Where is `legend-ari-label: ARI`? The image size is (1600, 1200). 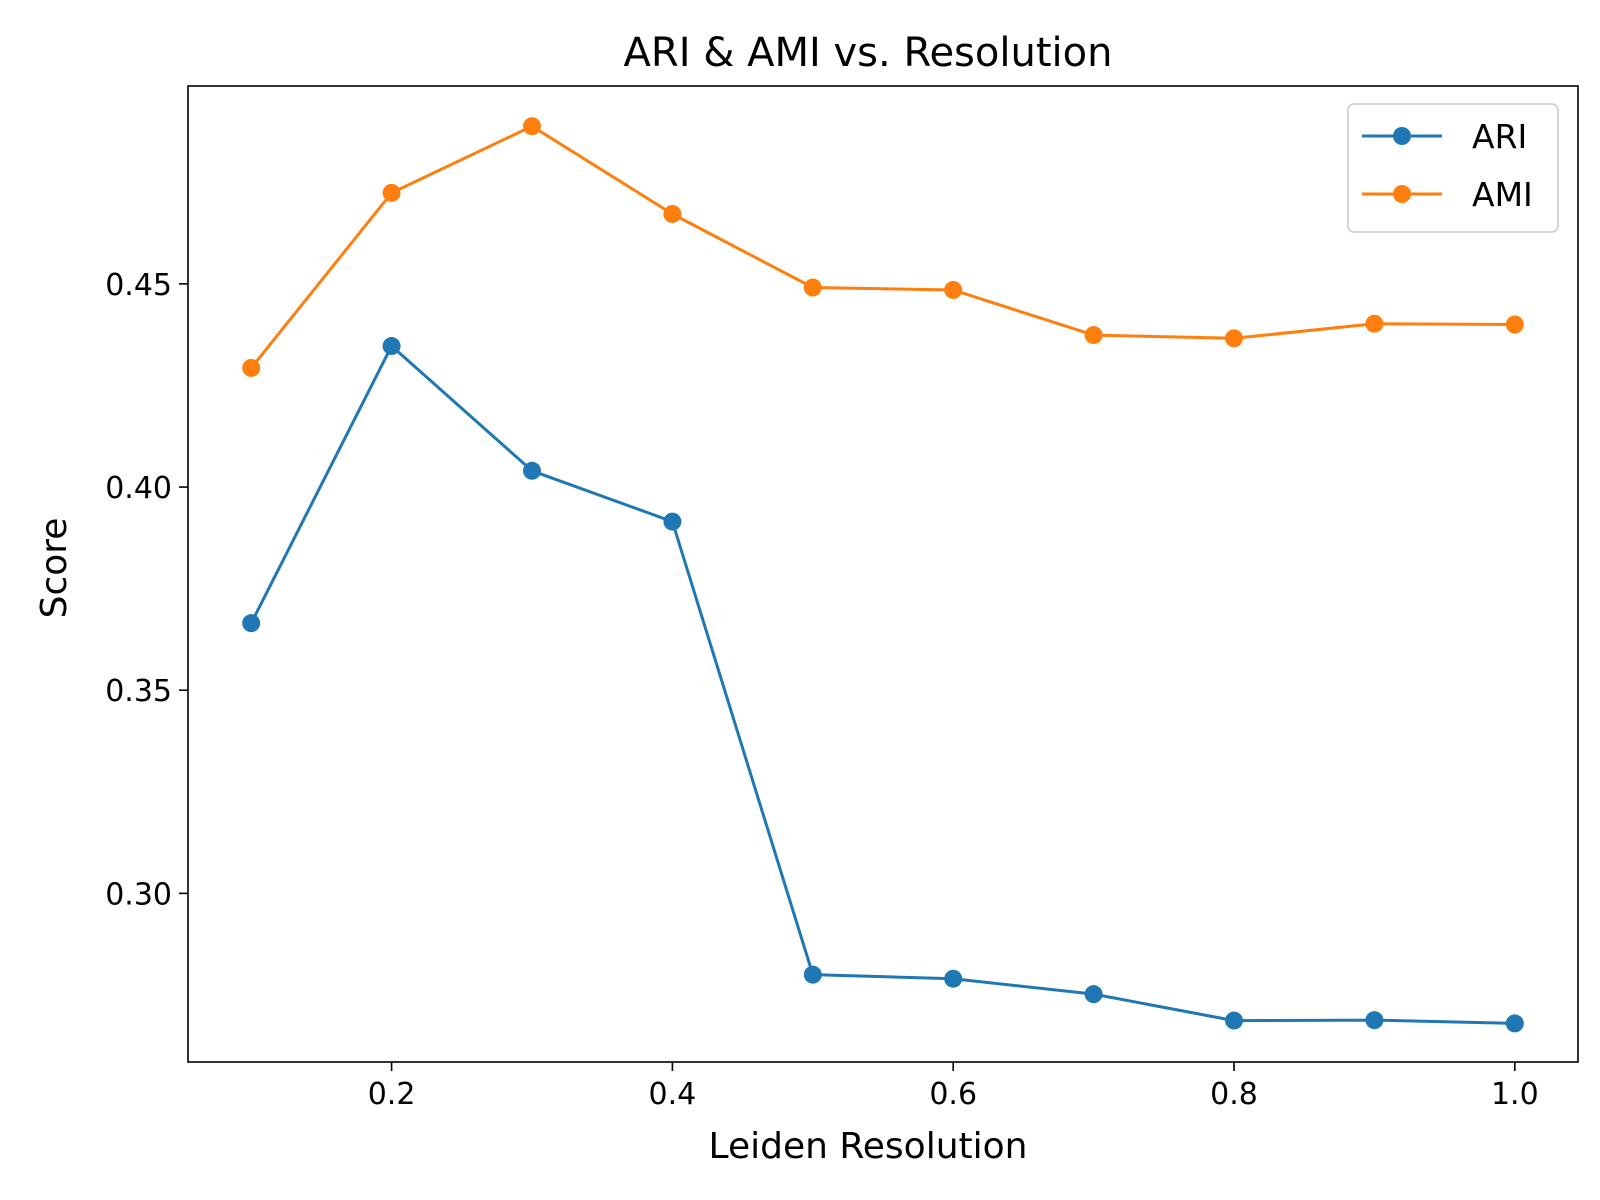
legend-ari-label: ARI is located at coordinates (1499, 136).